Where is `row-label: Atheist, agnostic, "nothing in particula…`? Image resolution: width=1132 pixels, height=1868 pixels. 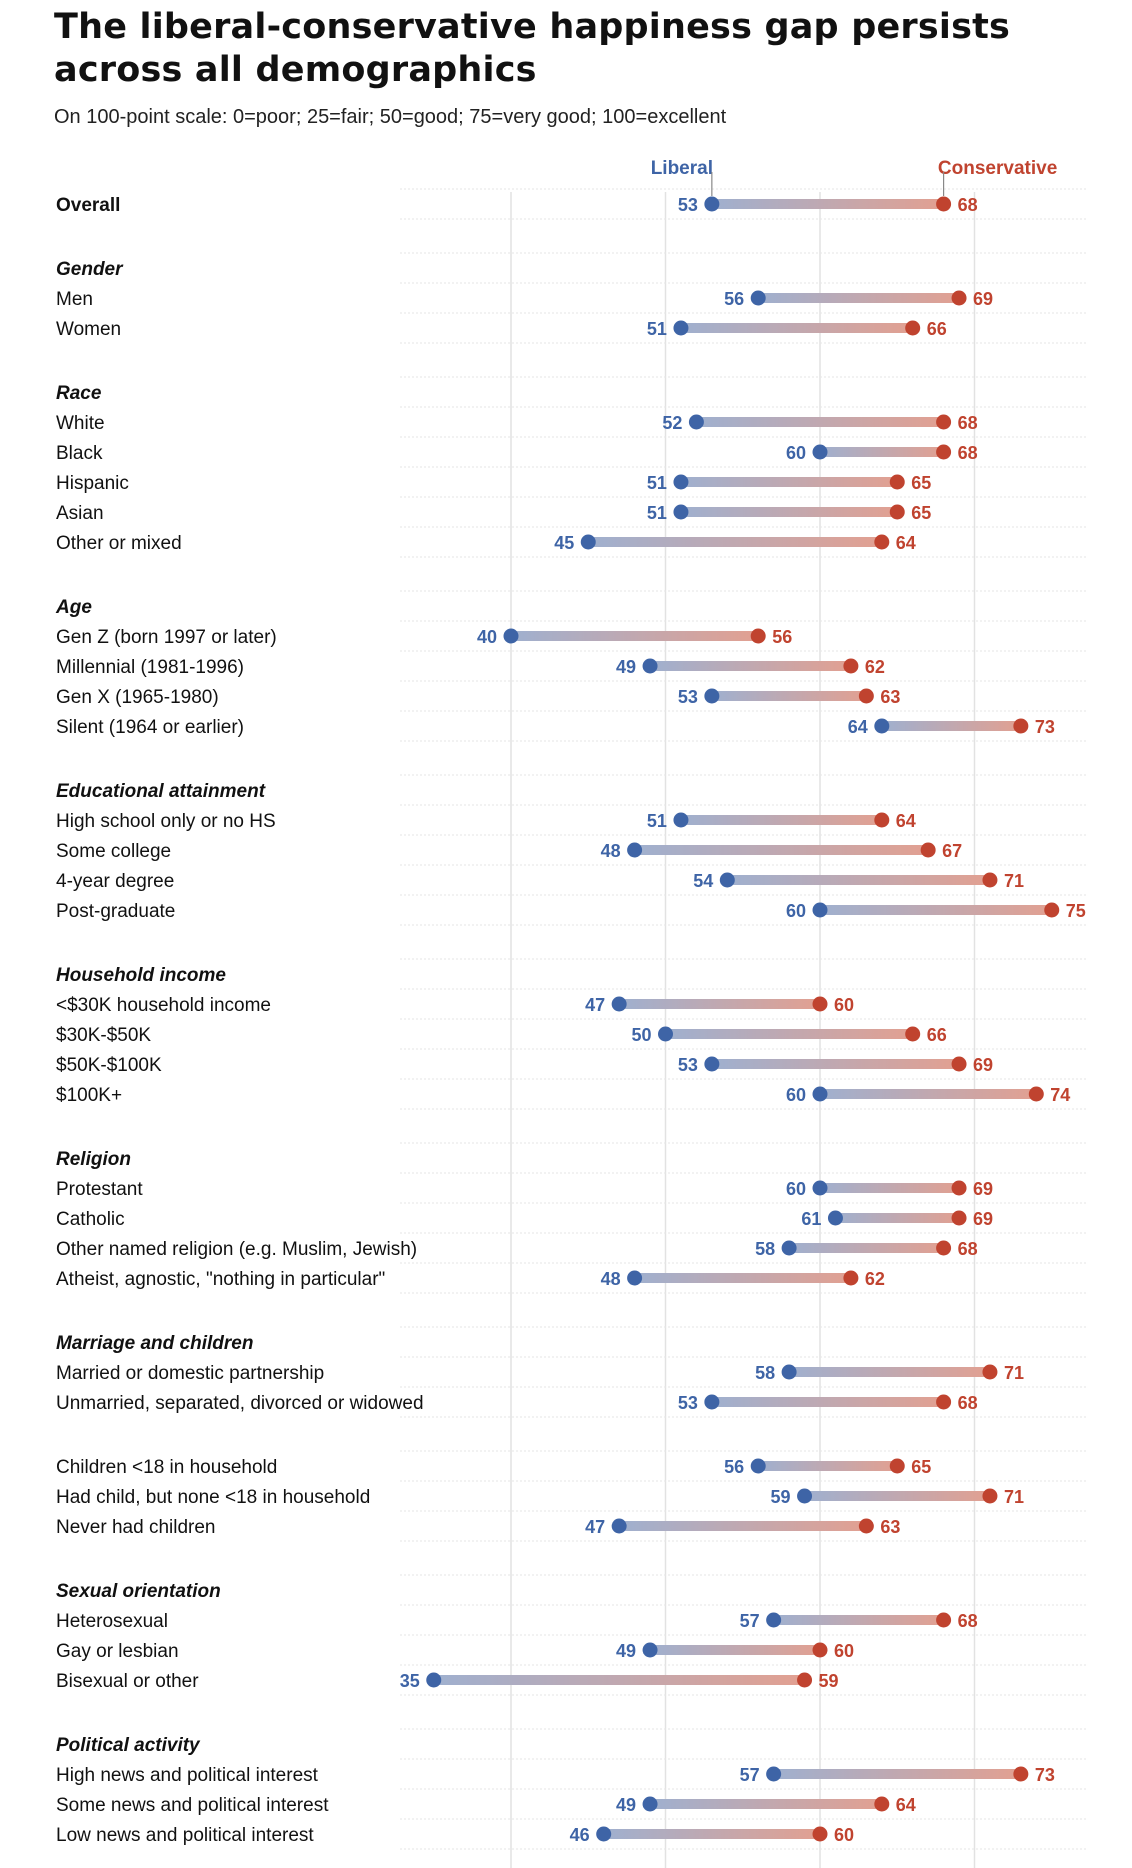 row-label: Atheist, agnostic, "nothing in particula… is located at coordinates (220, 1279).